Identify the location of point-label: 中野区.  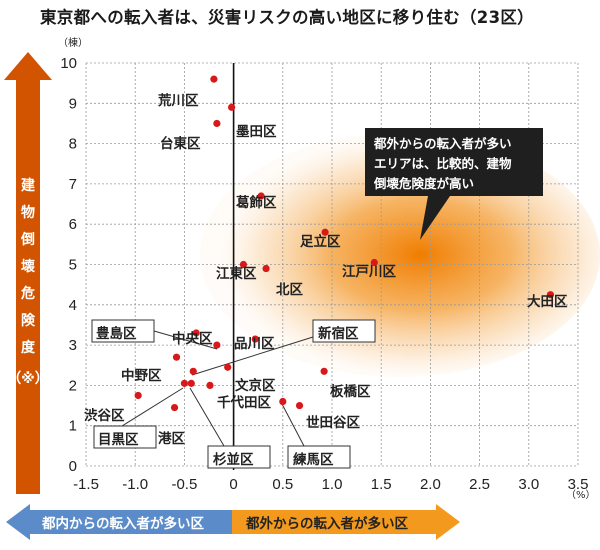
(141, 375).